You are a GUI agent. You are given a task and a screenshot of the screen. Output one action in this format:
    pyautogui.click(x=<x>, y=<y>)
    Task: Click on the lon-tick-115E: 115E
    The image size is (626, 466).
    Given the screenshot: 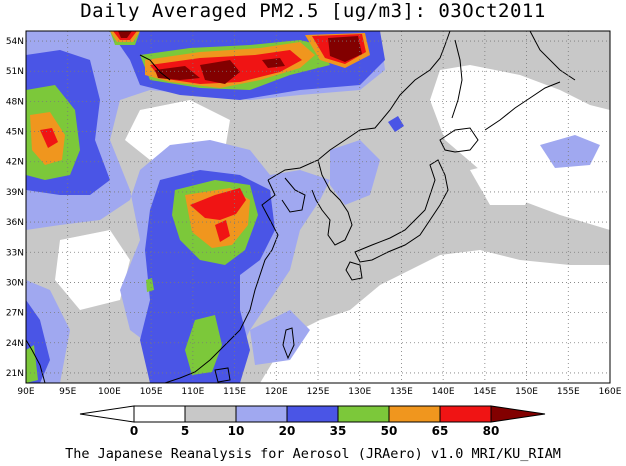 What is the action you would take?
    pyautogui.click(x=234, y=392)
    